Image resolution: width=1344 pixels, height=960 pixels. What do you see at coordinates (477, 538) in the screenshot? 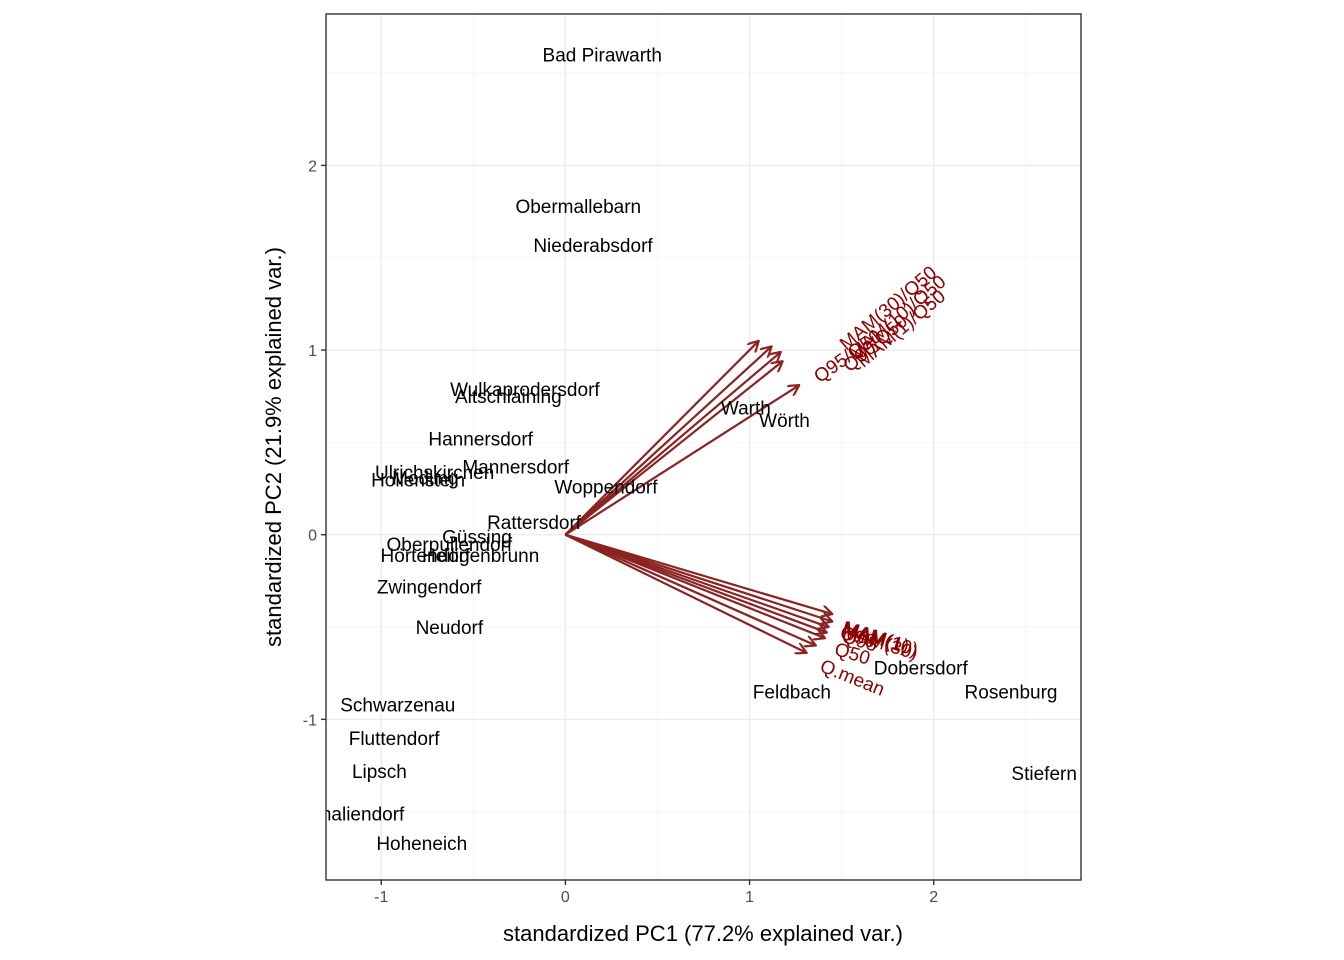
I see `observation-label: Güssing` at bounding box center [477, 538].